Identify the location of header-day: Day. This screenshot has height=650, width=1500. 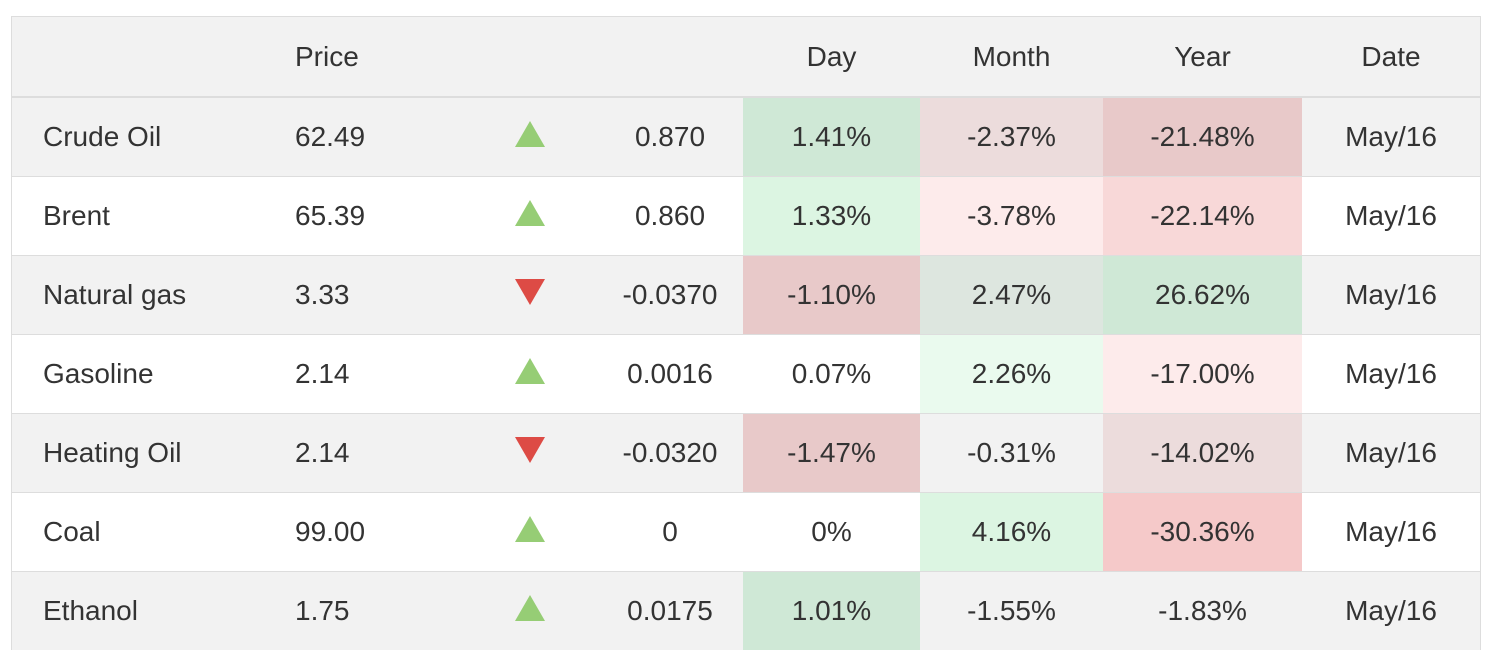
(831, 57).